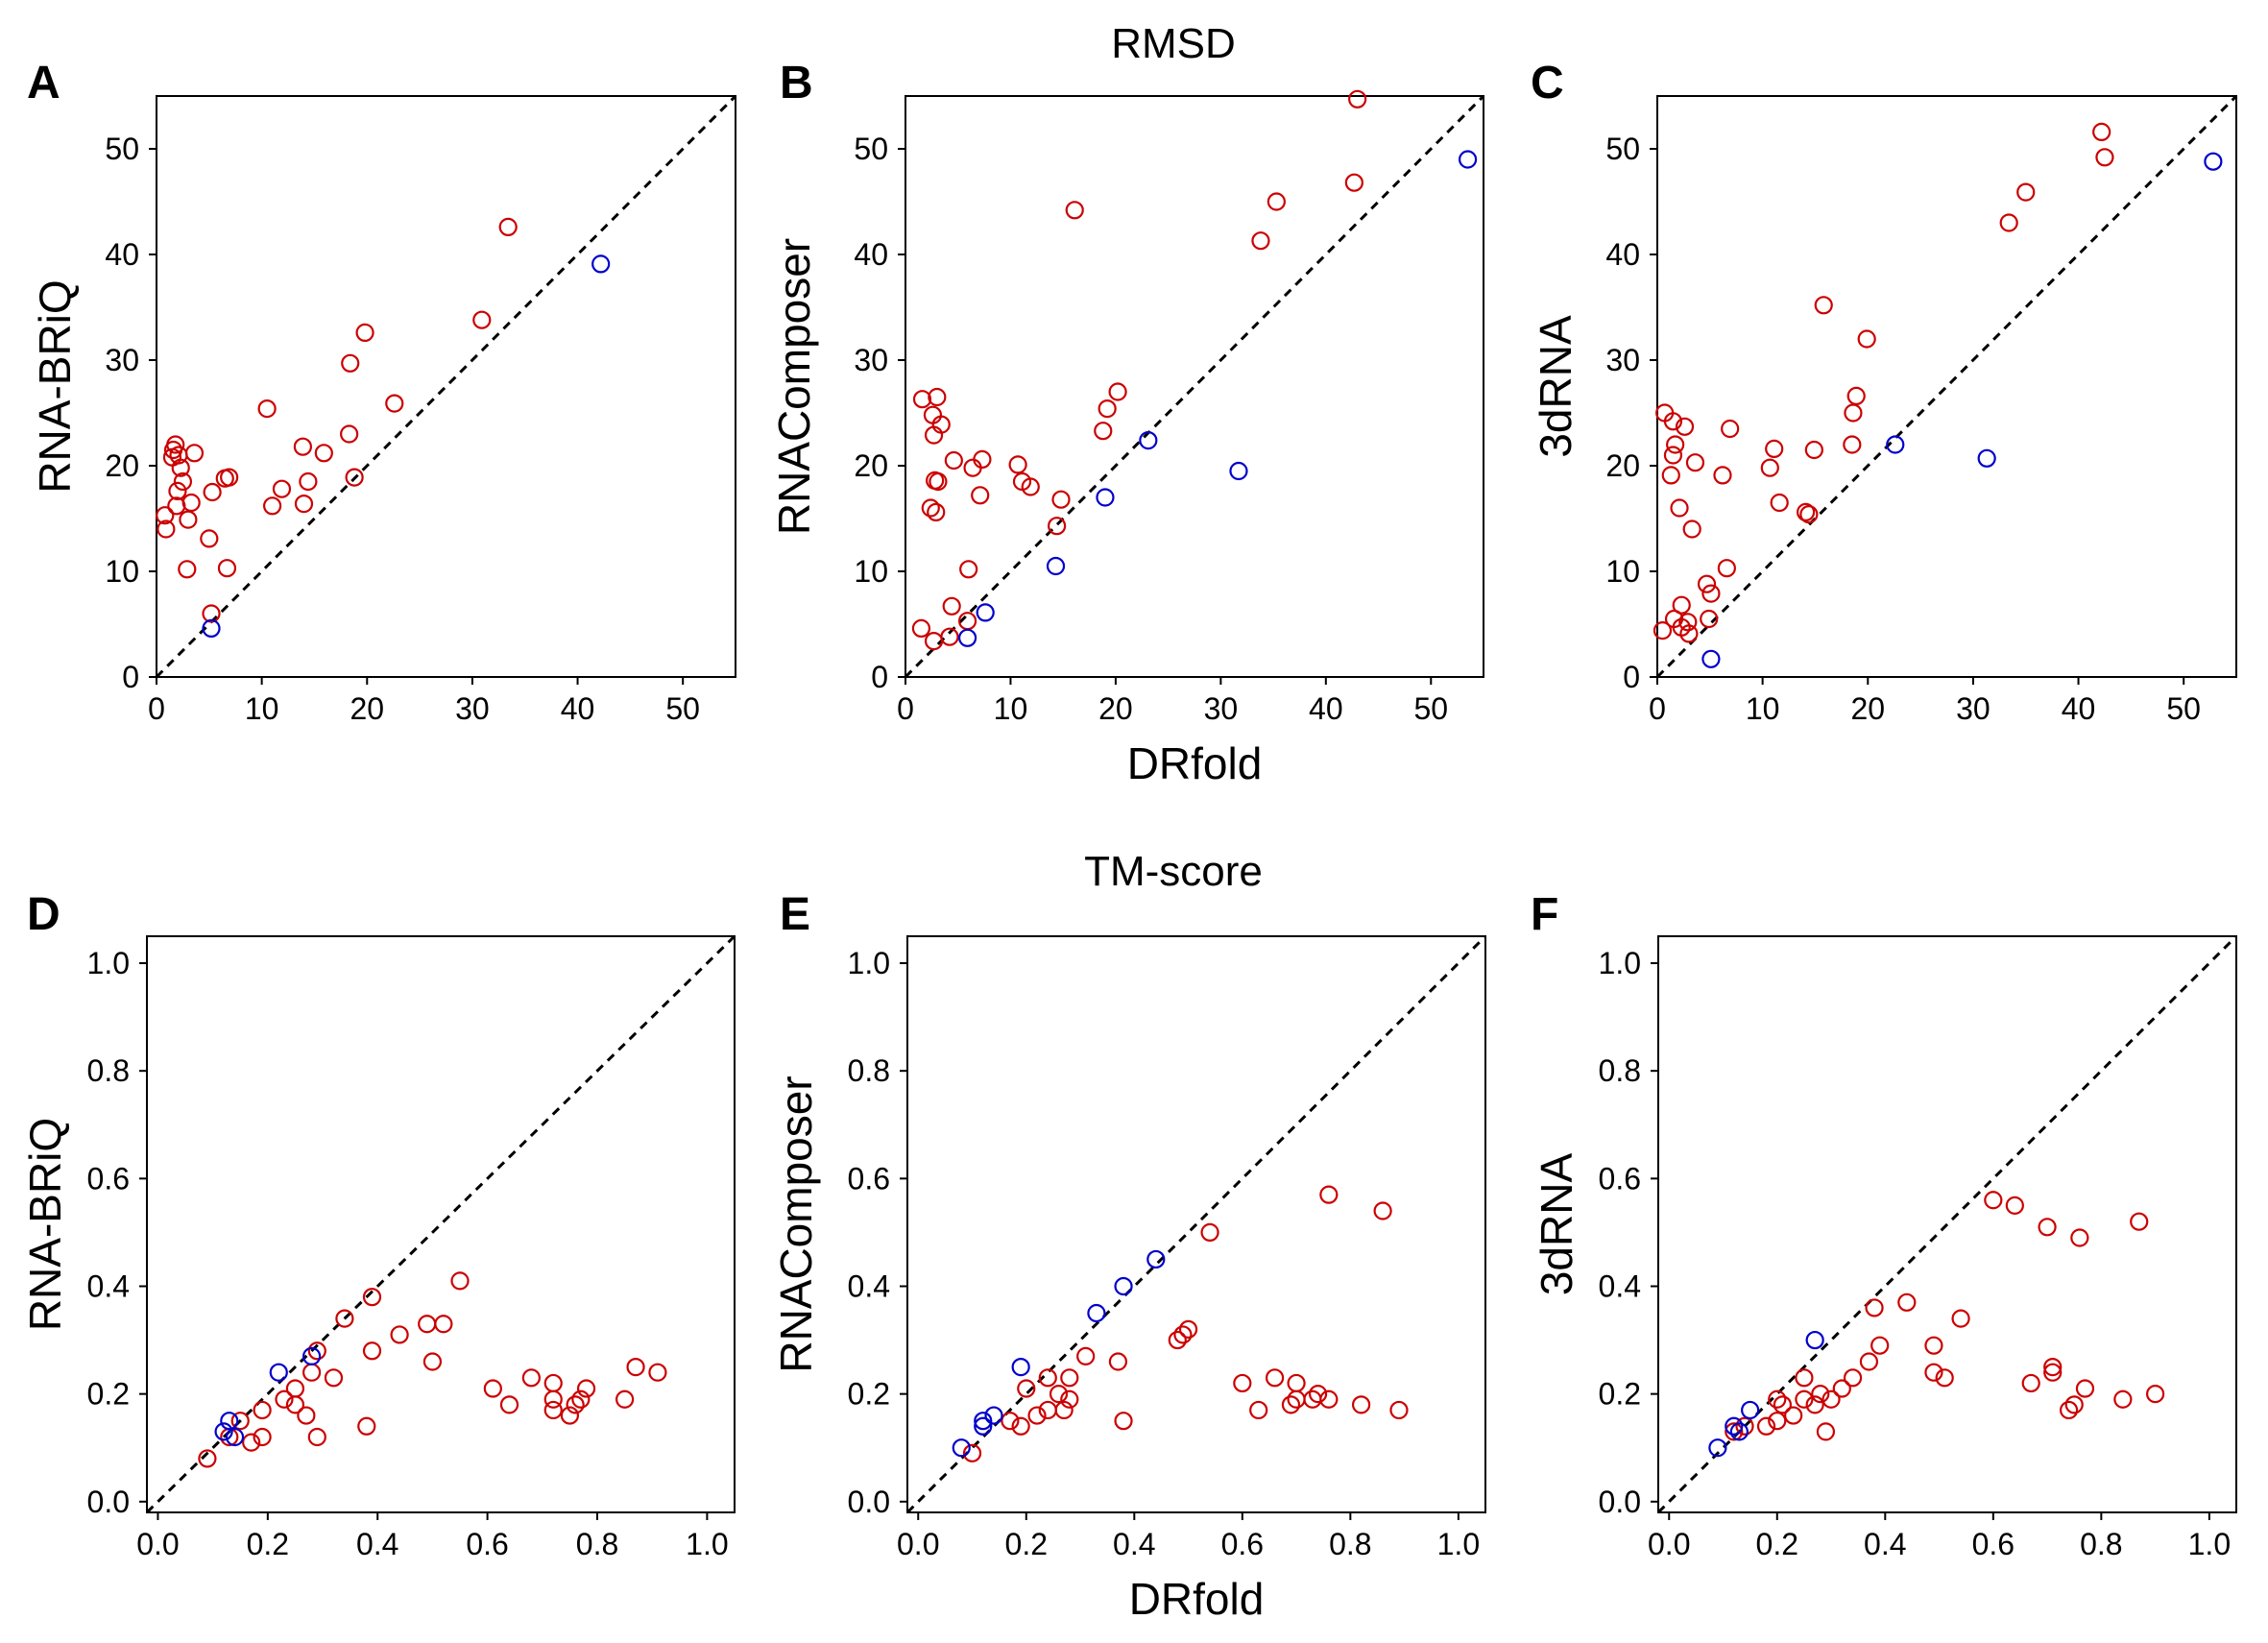 The image size is (2268, 1643). What do you see at coordinates (794, 387) in the screenshot?
I see `y-axis-label: RNAComposer` at bounding box center [794, 387].